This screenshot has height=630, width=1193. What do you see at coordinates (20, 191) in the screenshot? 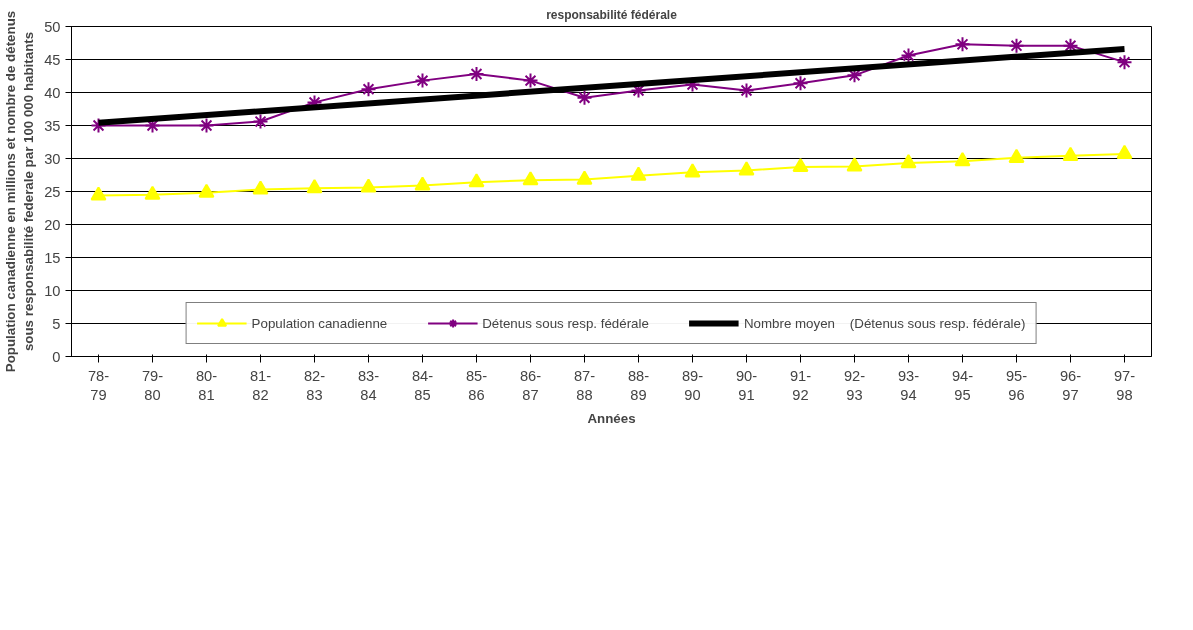
I see `y-axis-title: Population canadienne en millions et nombre de détenus sous responsabilité federale par 100 000 habitants` at bounding box center [20, 191].